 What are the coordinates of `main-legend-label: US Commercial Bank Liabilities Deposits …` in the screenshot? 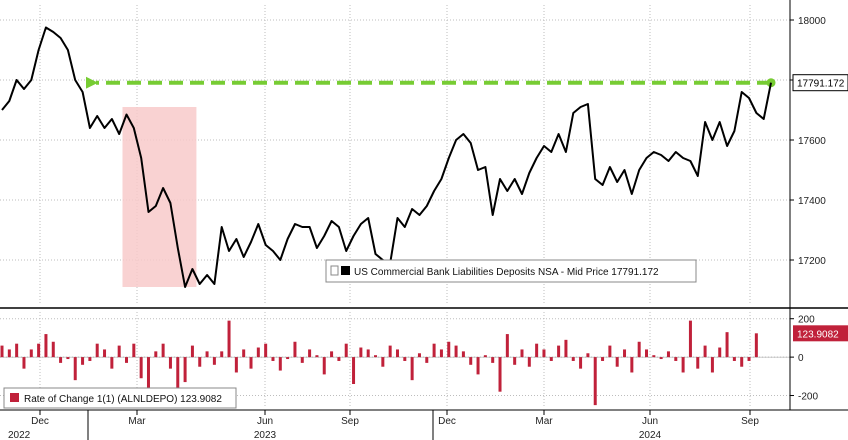 It's located at (506, 272).